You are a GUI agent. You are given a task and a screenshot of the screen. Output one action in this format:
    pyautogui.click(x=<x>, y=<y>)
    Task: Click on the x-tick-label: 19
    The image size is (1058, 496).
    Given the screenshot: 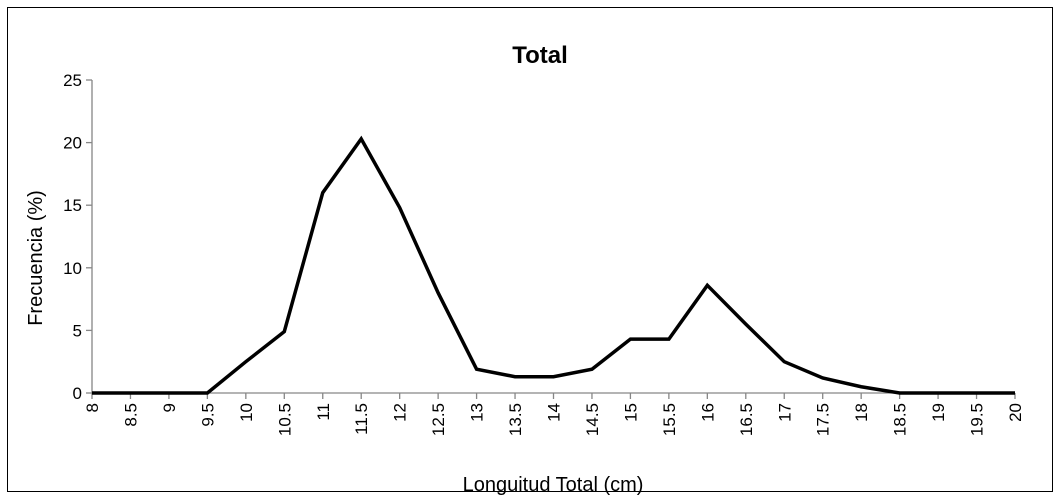 What is the action you would take?
    pyautogui.click(x=938, y=412)
    